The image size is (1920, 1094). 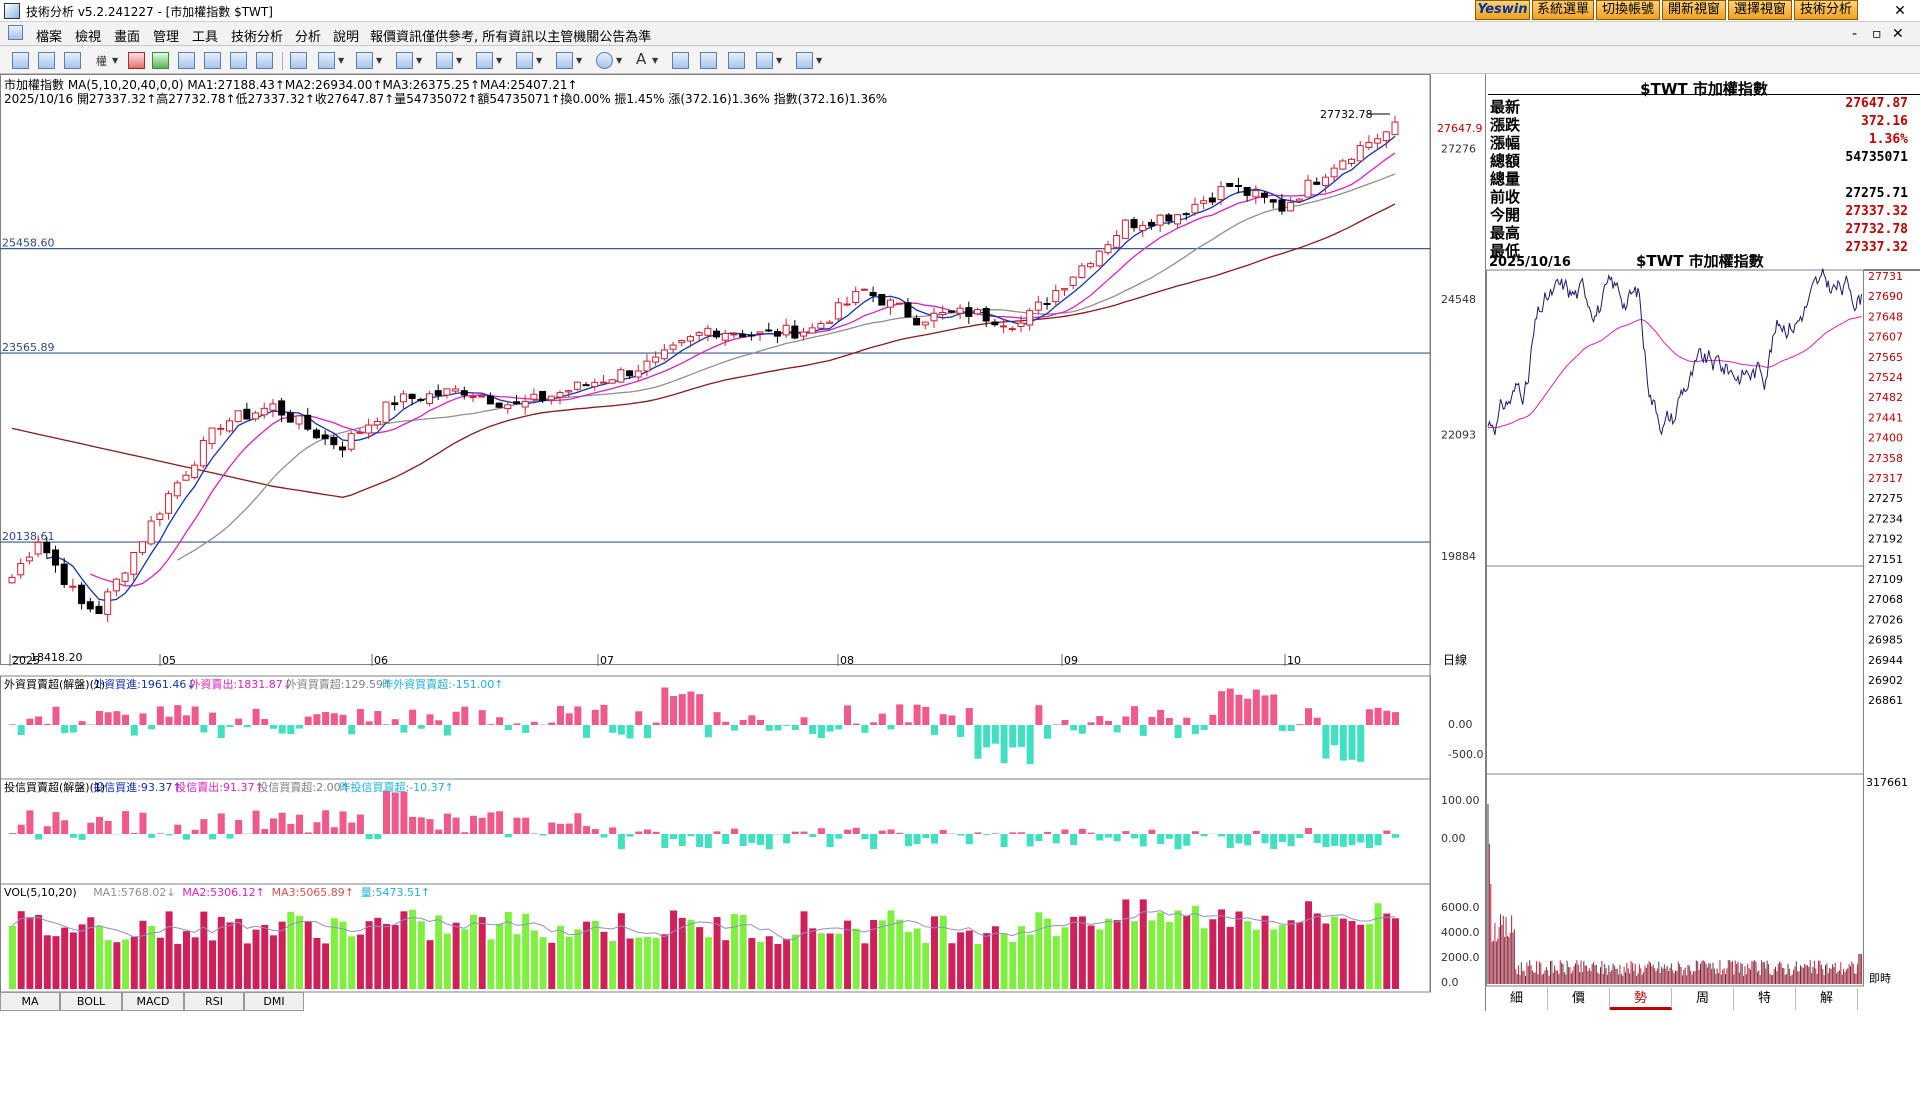 I want to click on select-window-button: 選擇視窗, so click(x=1760, y=10).